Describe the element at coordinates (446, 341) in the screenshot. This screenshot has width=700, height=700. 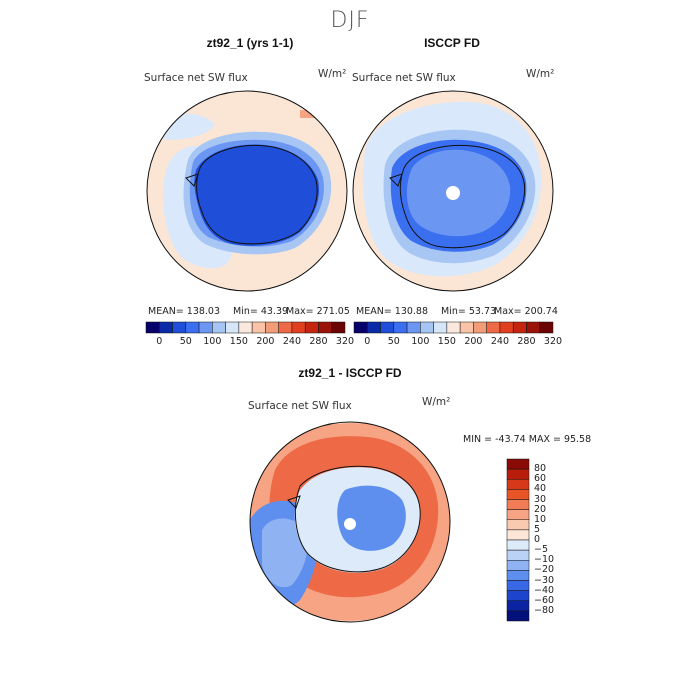
I see `panel-b-colorbar-tick-label: 150` at that location.